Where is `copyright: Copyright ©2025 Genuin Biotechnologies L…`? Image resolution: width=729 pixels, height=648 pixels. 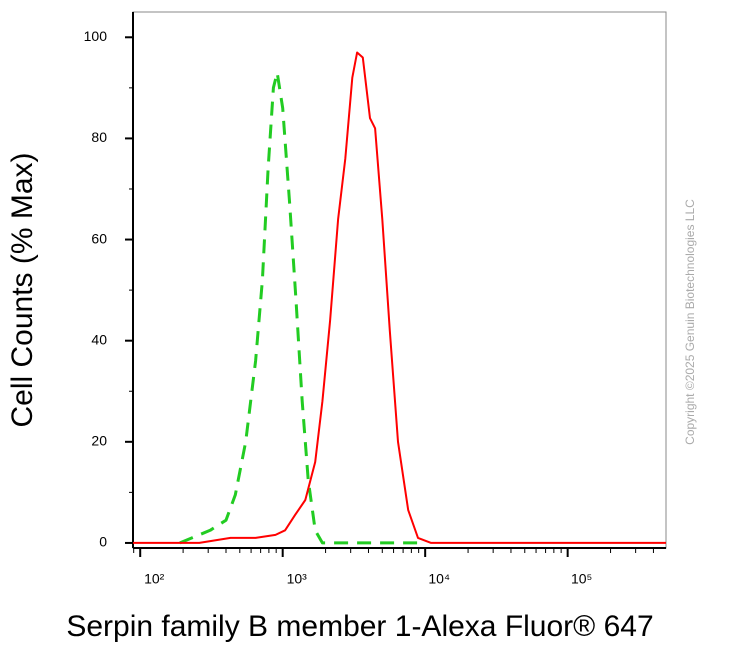
copyright: Copyright ©2025 Genuin Biotechnologies L… is located at coordinates (690, 322).